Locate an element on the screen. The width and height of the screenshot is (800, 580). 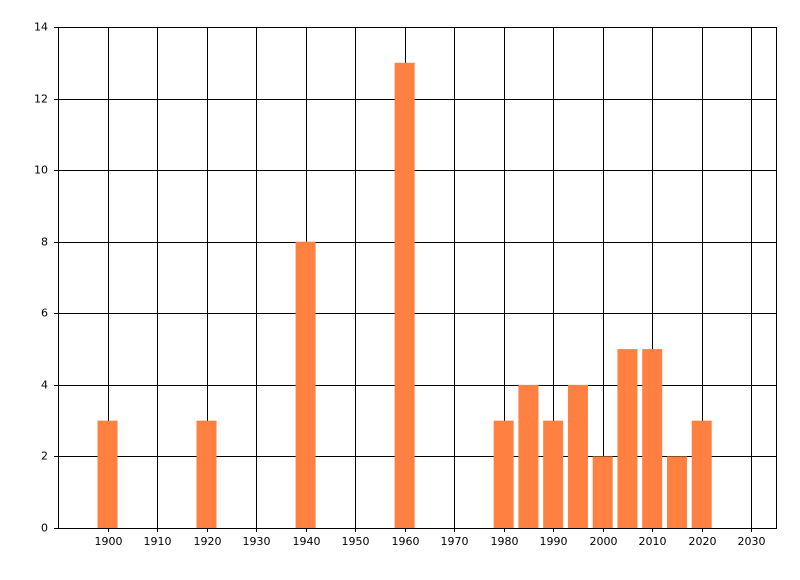
x-tick-label: 2010 is located at coordinates (653, 541).